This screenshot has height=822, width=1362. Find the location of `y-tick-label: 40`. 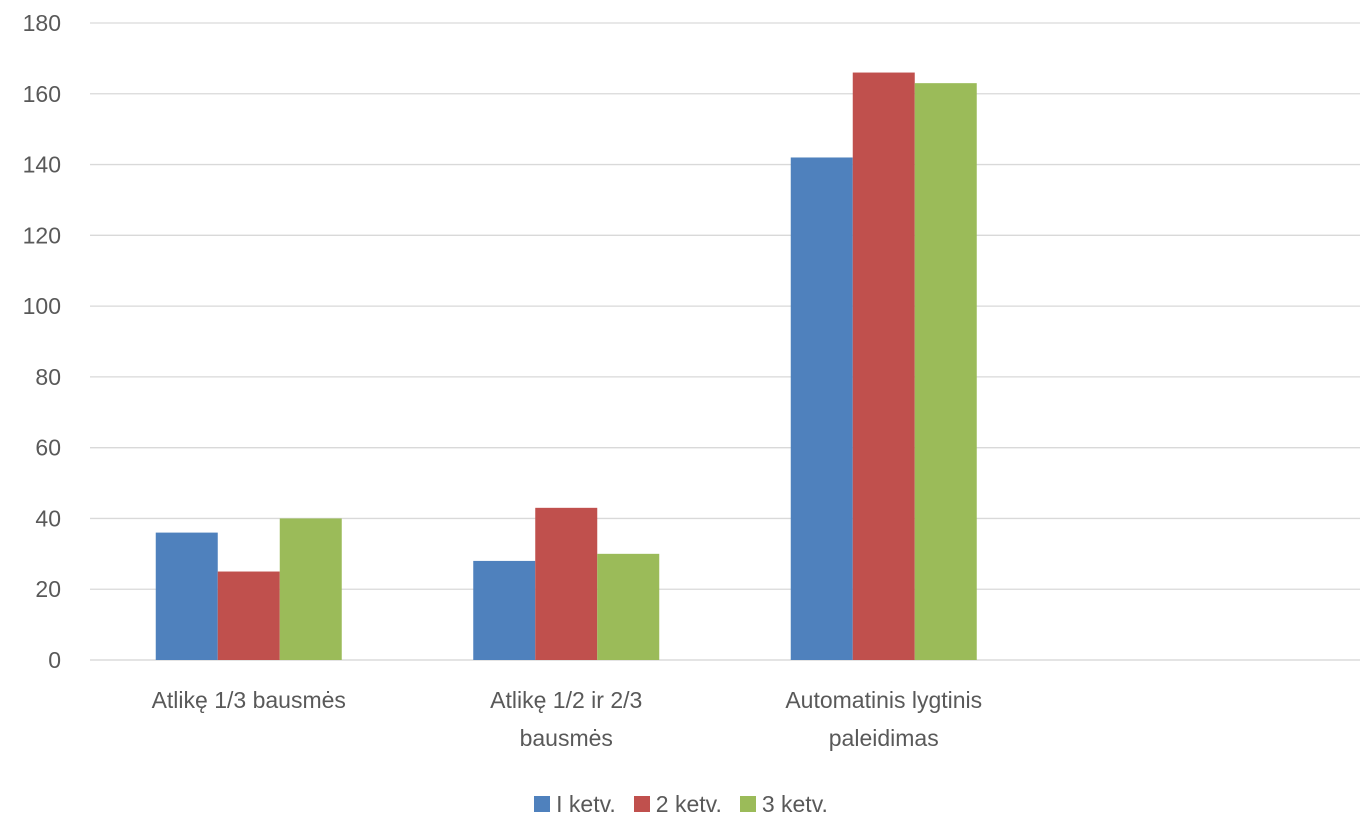

y-tick-label: 40 is located at coordinates (48, 518).